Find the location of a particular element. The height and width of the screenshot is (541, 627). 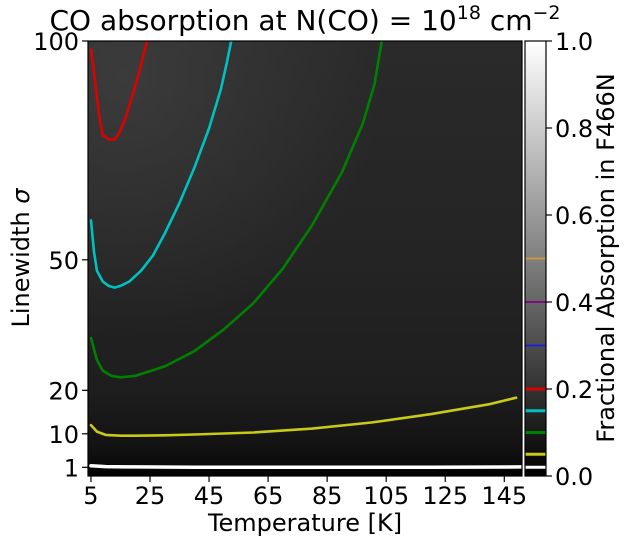

x-tick-label: 145 is located at coordinates (504, 496).